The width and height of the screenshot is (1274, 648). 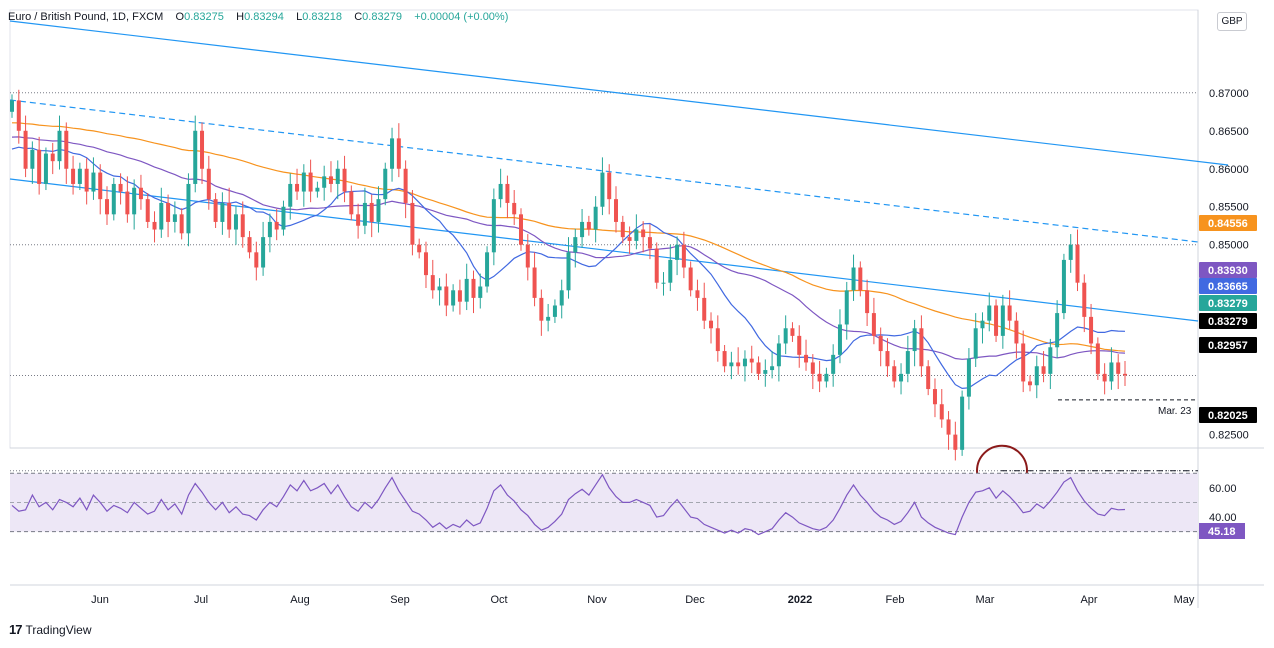 I want to click on price-tag-label: 0.84556, so click(x=1228, y=224).